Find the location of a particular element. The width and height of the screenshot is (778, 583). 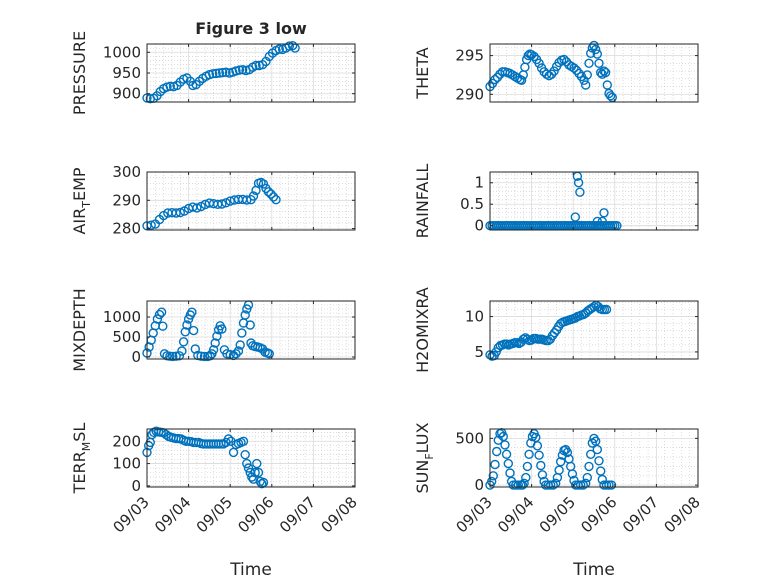

y-axis-label: PRESSURE is located at coordinates (79, 73).